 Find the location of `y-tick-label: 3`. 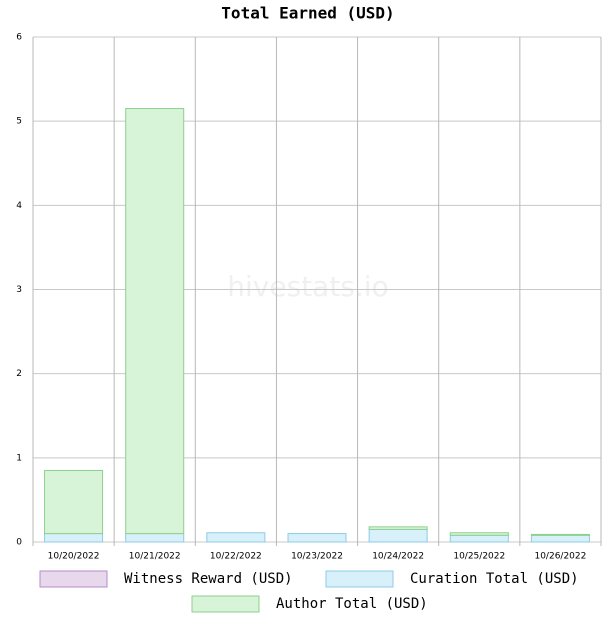

y-tick-label: 3 is located at coordinates (19, 290).